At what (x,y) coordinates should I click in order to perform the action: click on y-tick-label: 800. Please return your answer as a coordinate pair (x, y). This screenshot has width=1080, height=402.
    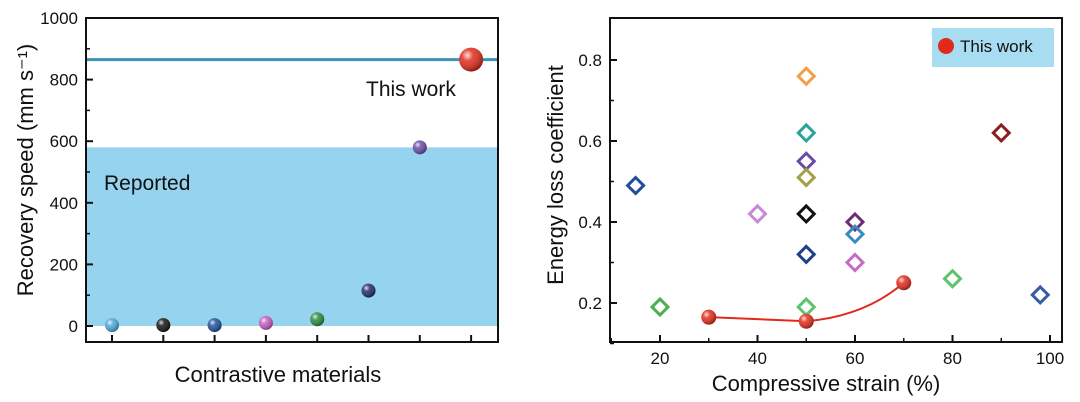
    Looking at the image, I should click on (64, 80).